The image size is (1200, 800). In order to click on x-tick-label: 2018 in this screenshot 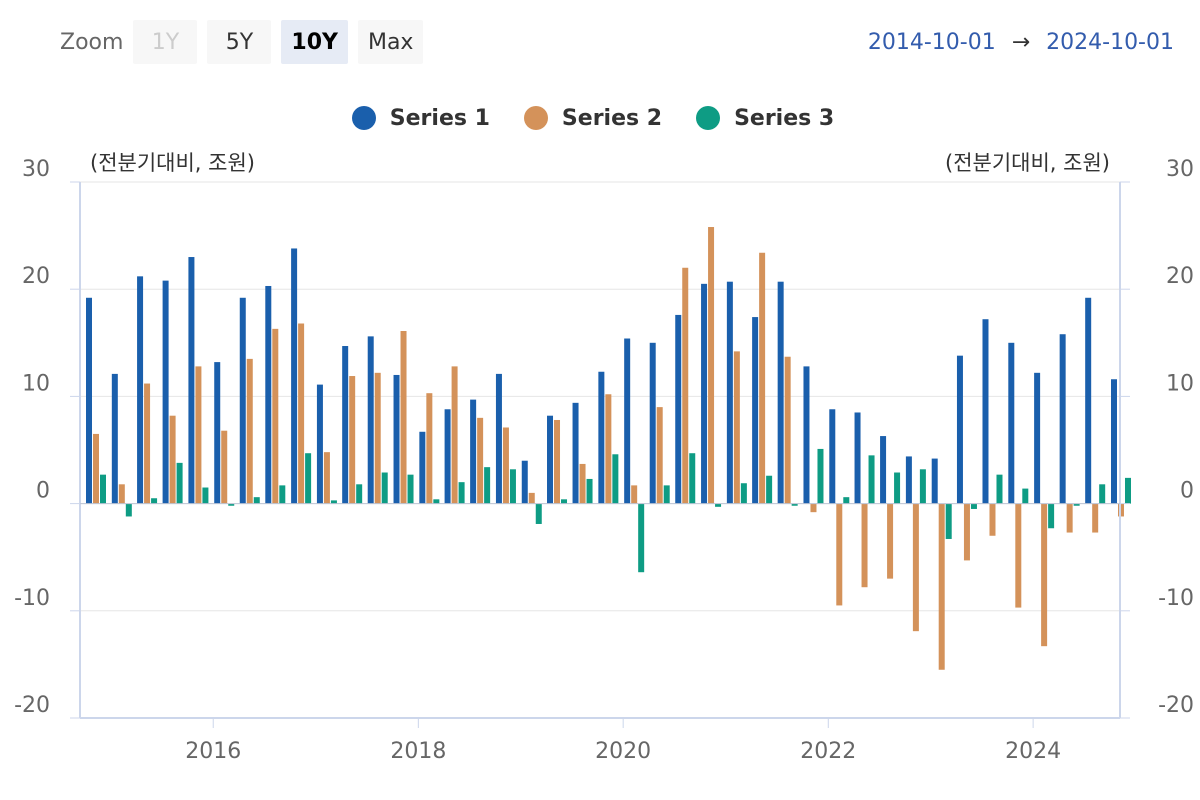, I will do `click(418, 751)`.